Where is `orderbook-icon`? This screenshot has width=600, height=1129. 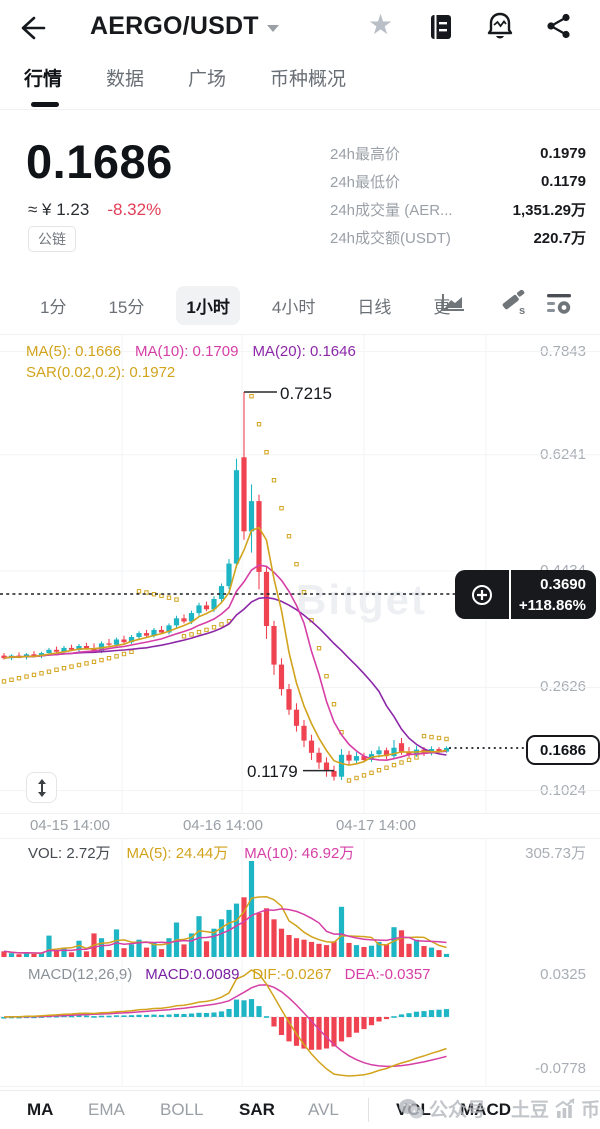 orderbook-icon is located at coordinates (441, 29).